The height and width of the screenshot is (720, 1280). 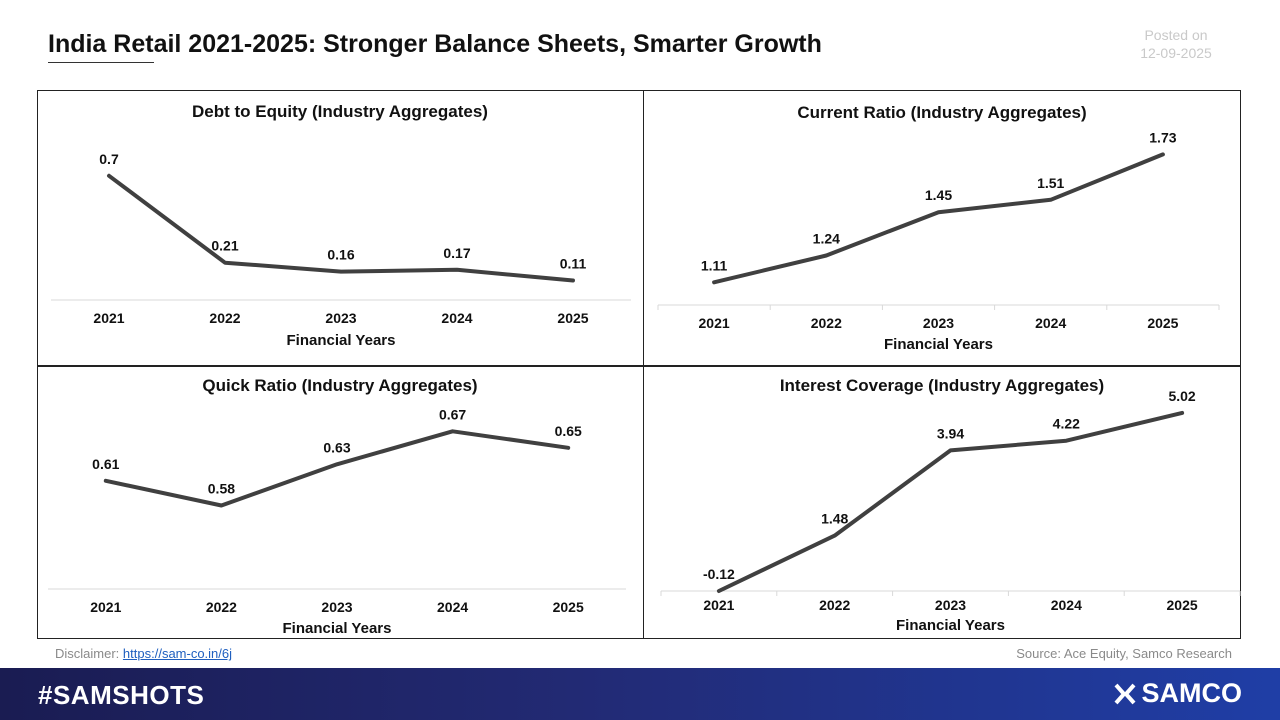 I want to click on brand-name: SAMCO, so click(x=1192, y=693).